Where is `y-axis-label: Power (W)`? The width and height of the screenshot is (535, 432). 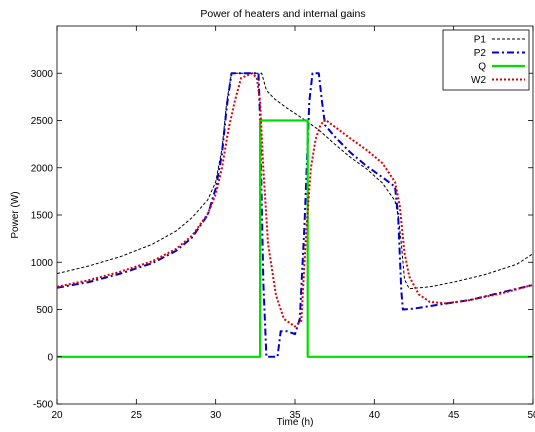 y-axis-label: Power (W) is located at coordinates (15, 214).